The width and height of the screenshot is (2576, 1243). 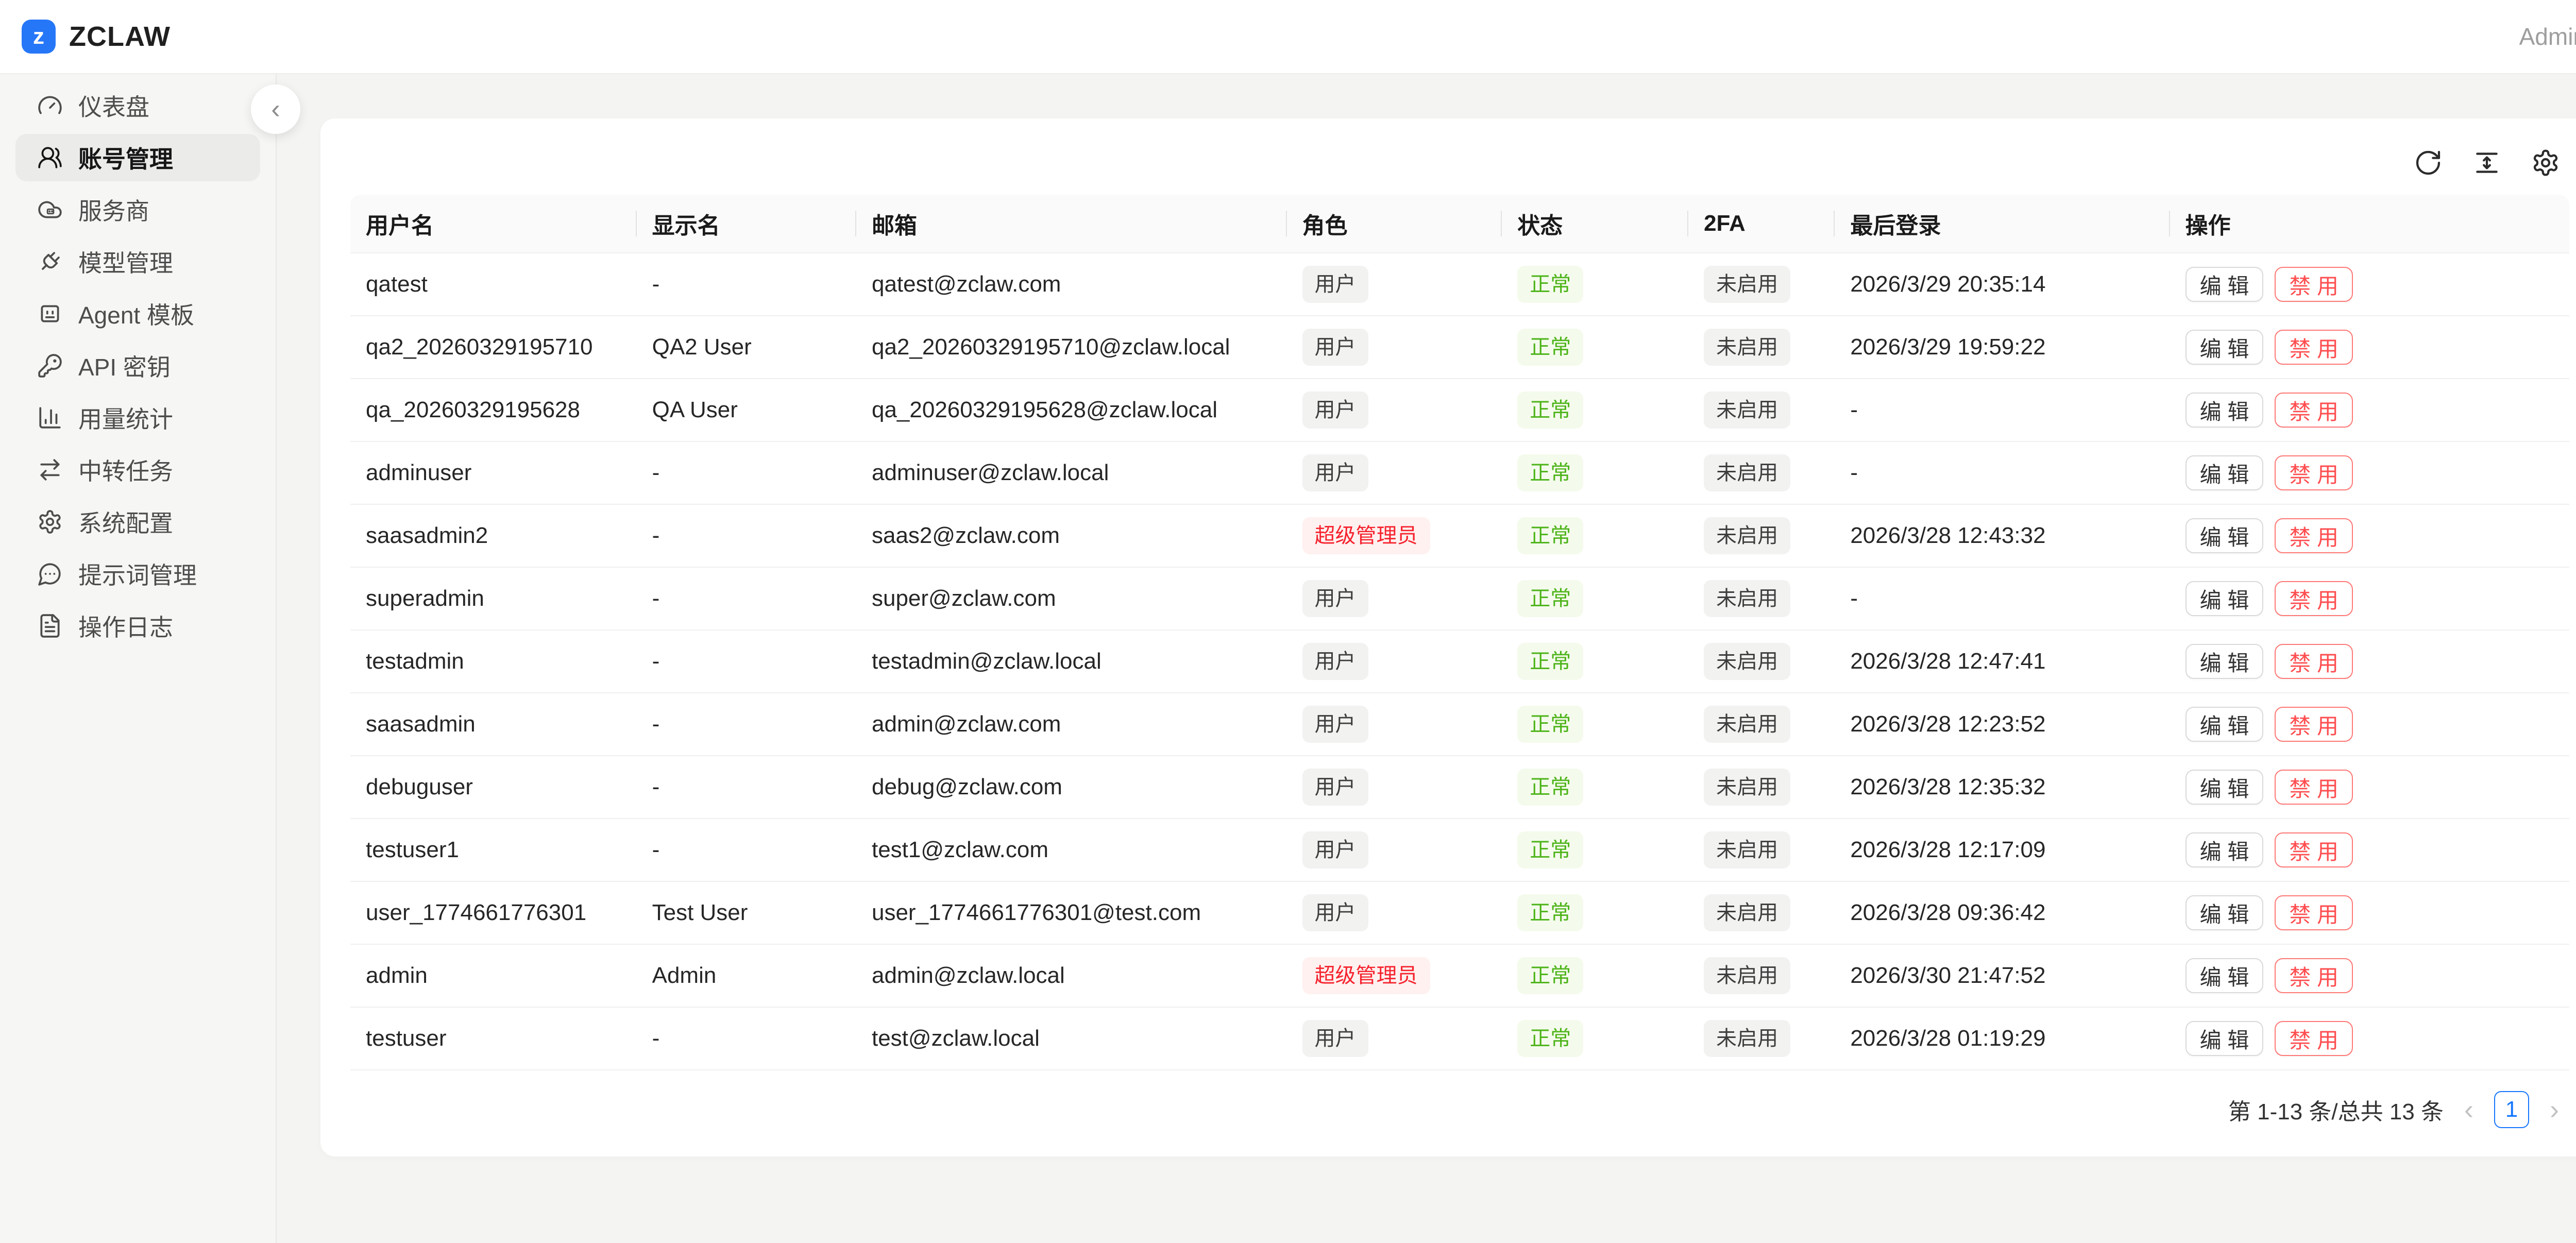 What do you see at coordinates (50, 210) in the screenshot?
I see `cloud-icon` at bounding box center [50, 210].